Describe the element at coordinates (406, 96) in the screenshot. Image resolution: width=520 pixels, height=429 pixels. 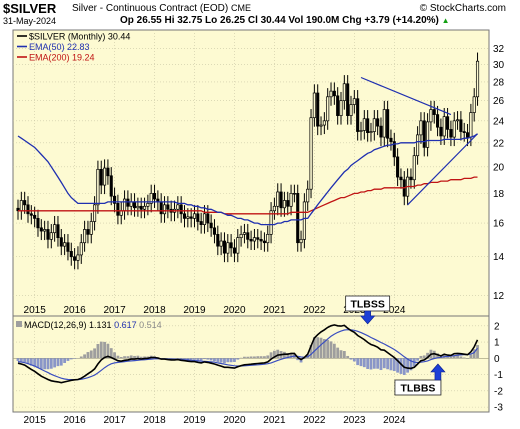
I see `trendline-upper-resistance` at that location.